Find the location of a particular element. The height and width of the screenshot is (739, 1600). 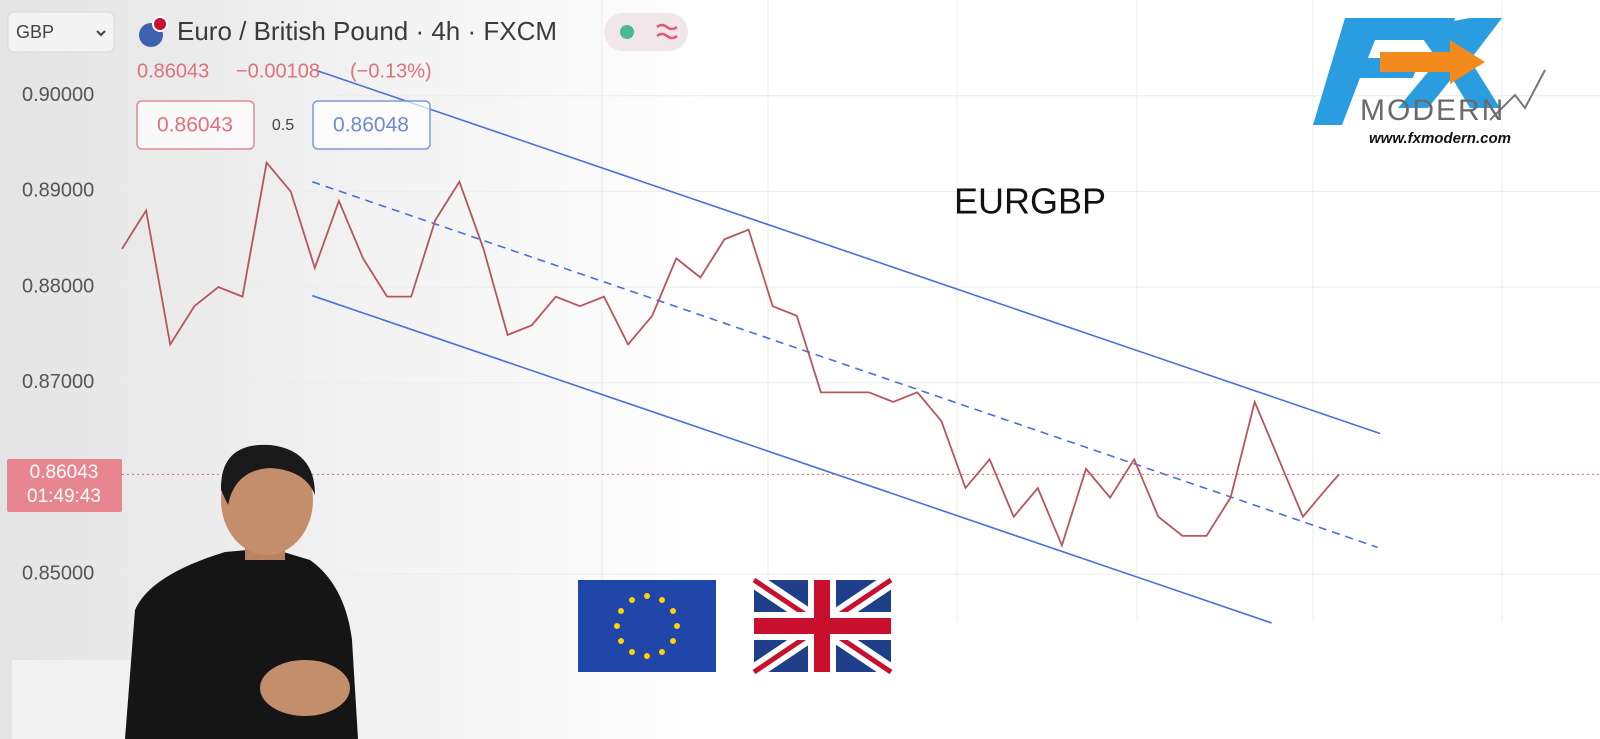

logo-brand: MODERN is located at coordinates (1432, 110).